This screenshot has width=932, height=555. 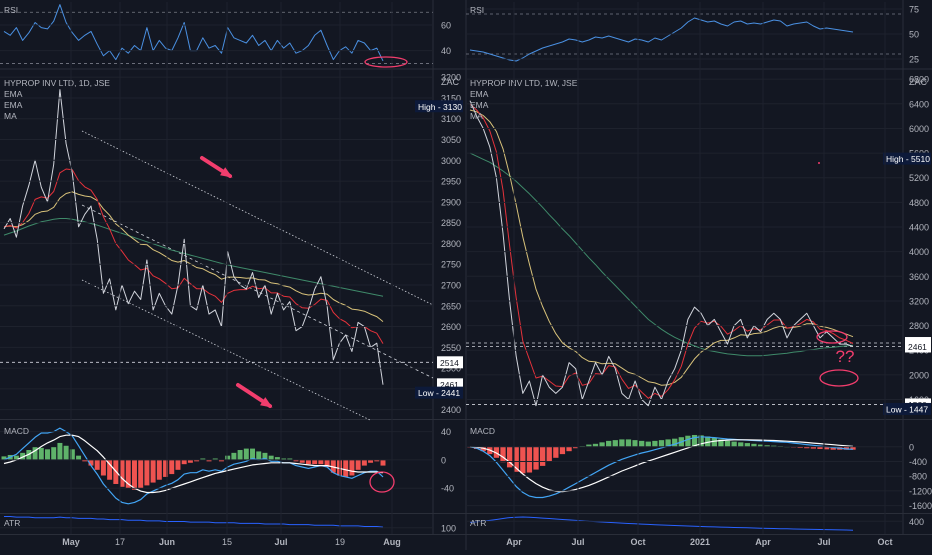 I want to click on price-label-2461: 2461, so click(x=918, y=346).